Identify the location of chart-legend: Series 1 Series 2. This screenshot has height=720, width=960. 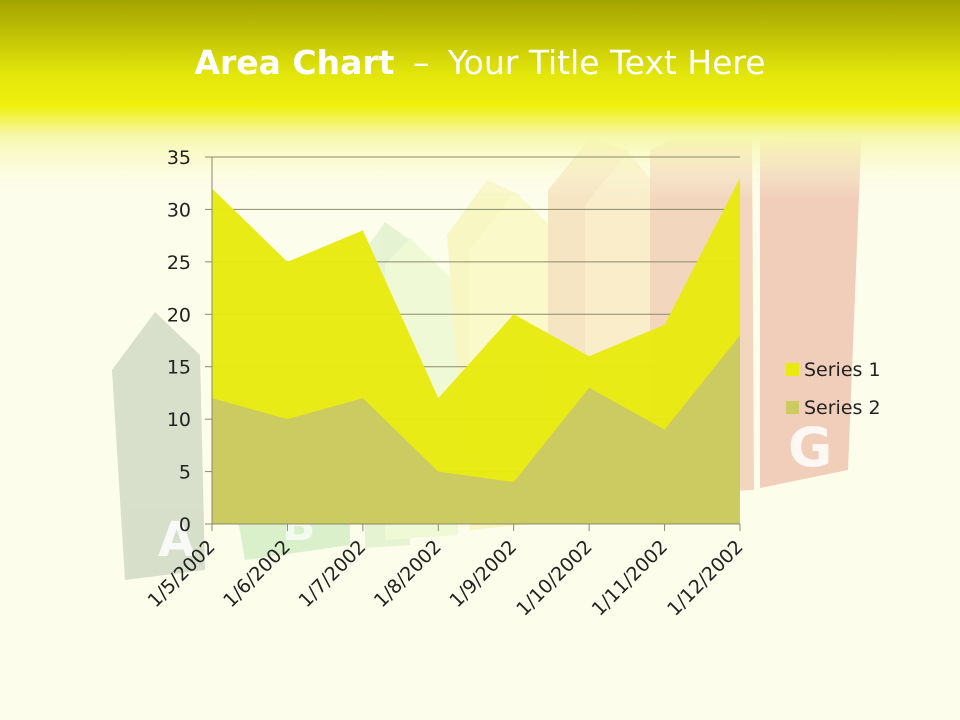
(833, 389).